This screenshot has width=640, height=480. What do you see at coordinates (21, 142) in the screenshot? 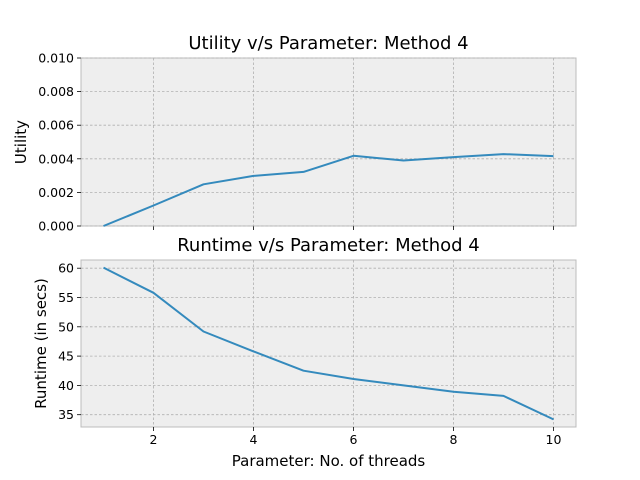
I see `y-axis-label: Utility` at bounding box center [21, 142].